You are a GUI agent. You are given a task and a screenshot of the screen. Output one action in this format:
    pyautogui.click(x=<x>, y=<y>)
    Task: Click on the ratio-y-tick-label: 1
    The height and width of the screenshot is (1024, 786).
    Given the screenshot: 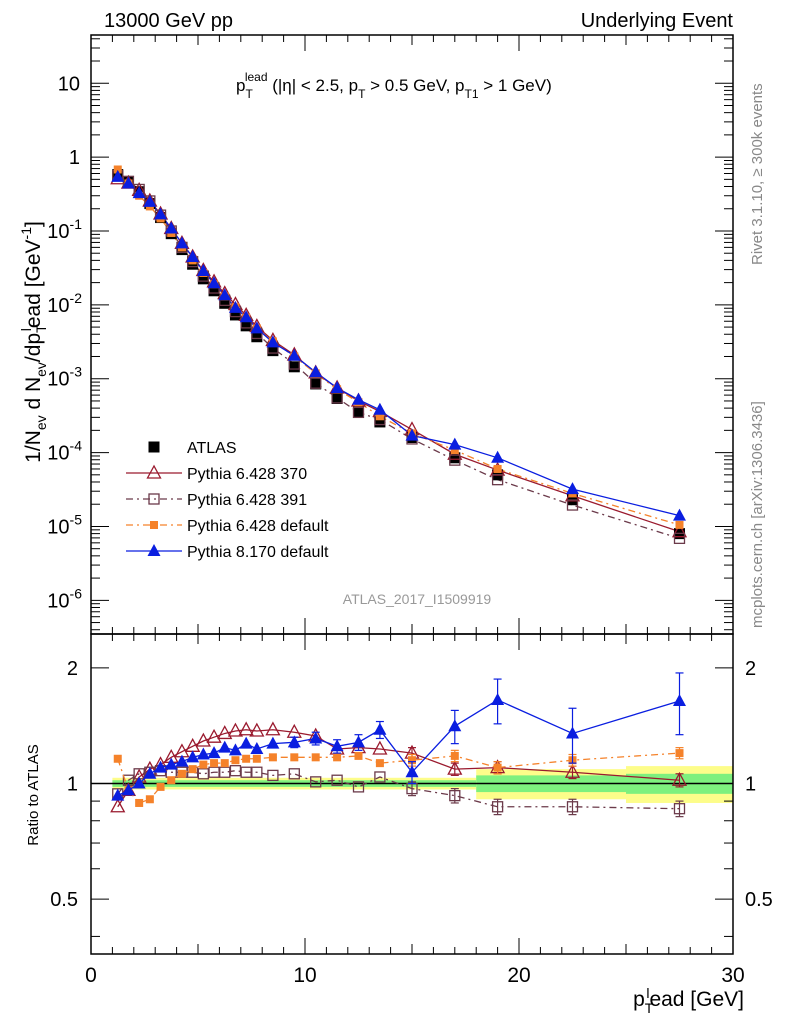 What is the action you would take?
    pyautogui.click(x=72, y=785)
    